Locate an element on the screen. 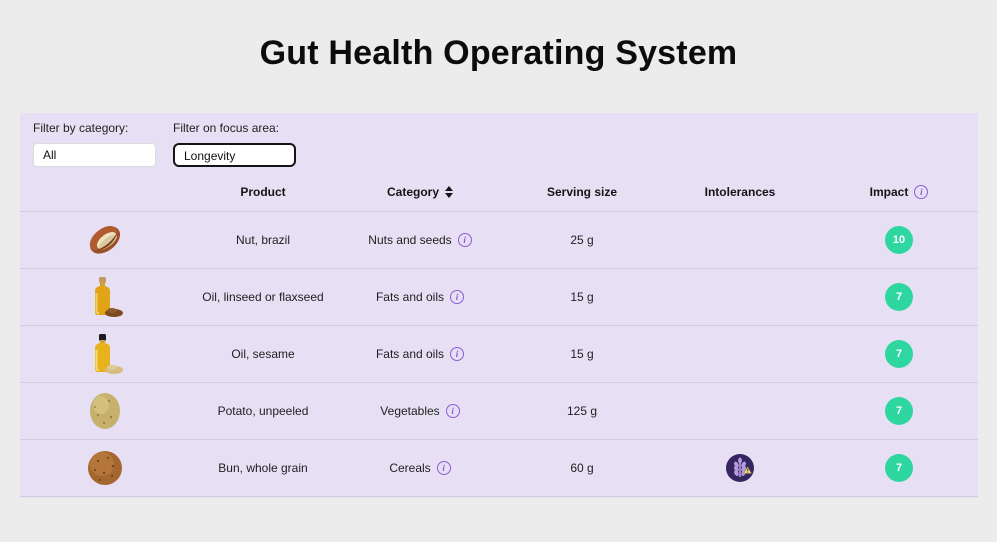 The width and height of the screenshot is (997, 542). whole-grain-bun-image is located at coordinates (105, 468).